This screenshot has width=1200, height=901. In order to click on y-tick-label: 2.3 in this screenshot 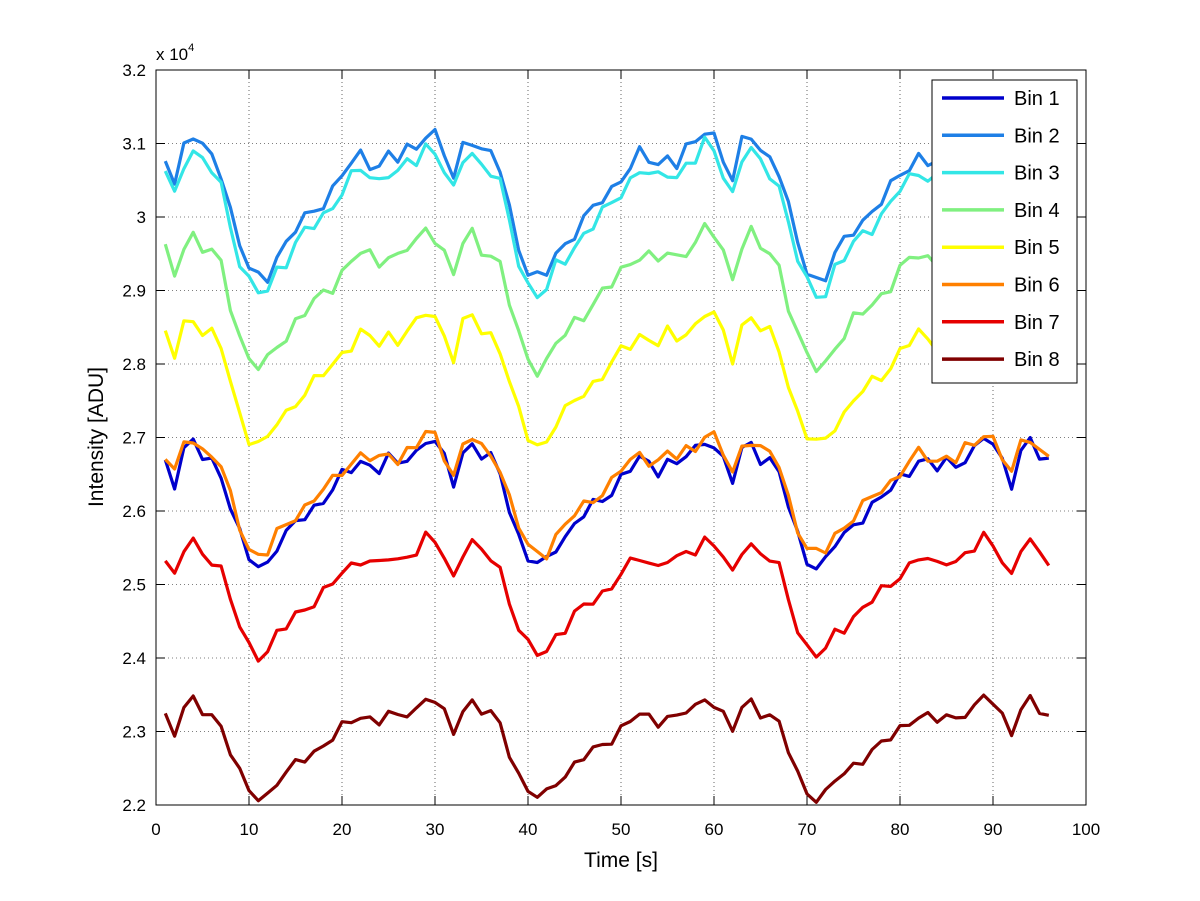, I will do `click(134, 732)`.